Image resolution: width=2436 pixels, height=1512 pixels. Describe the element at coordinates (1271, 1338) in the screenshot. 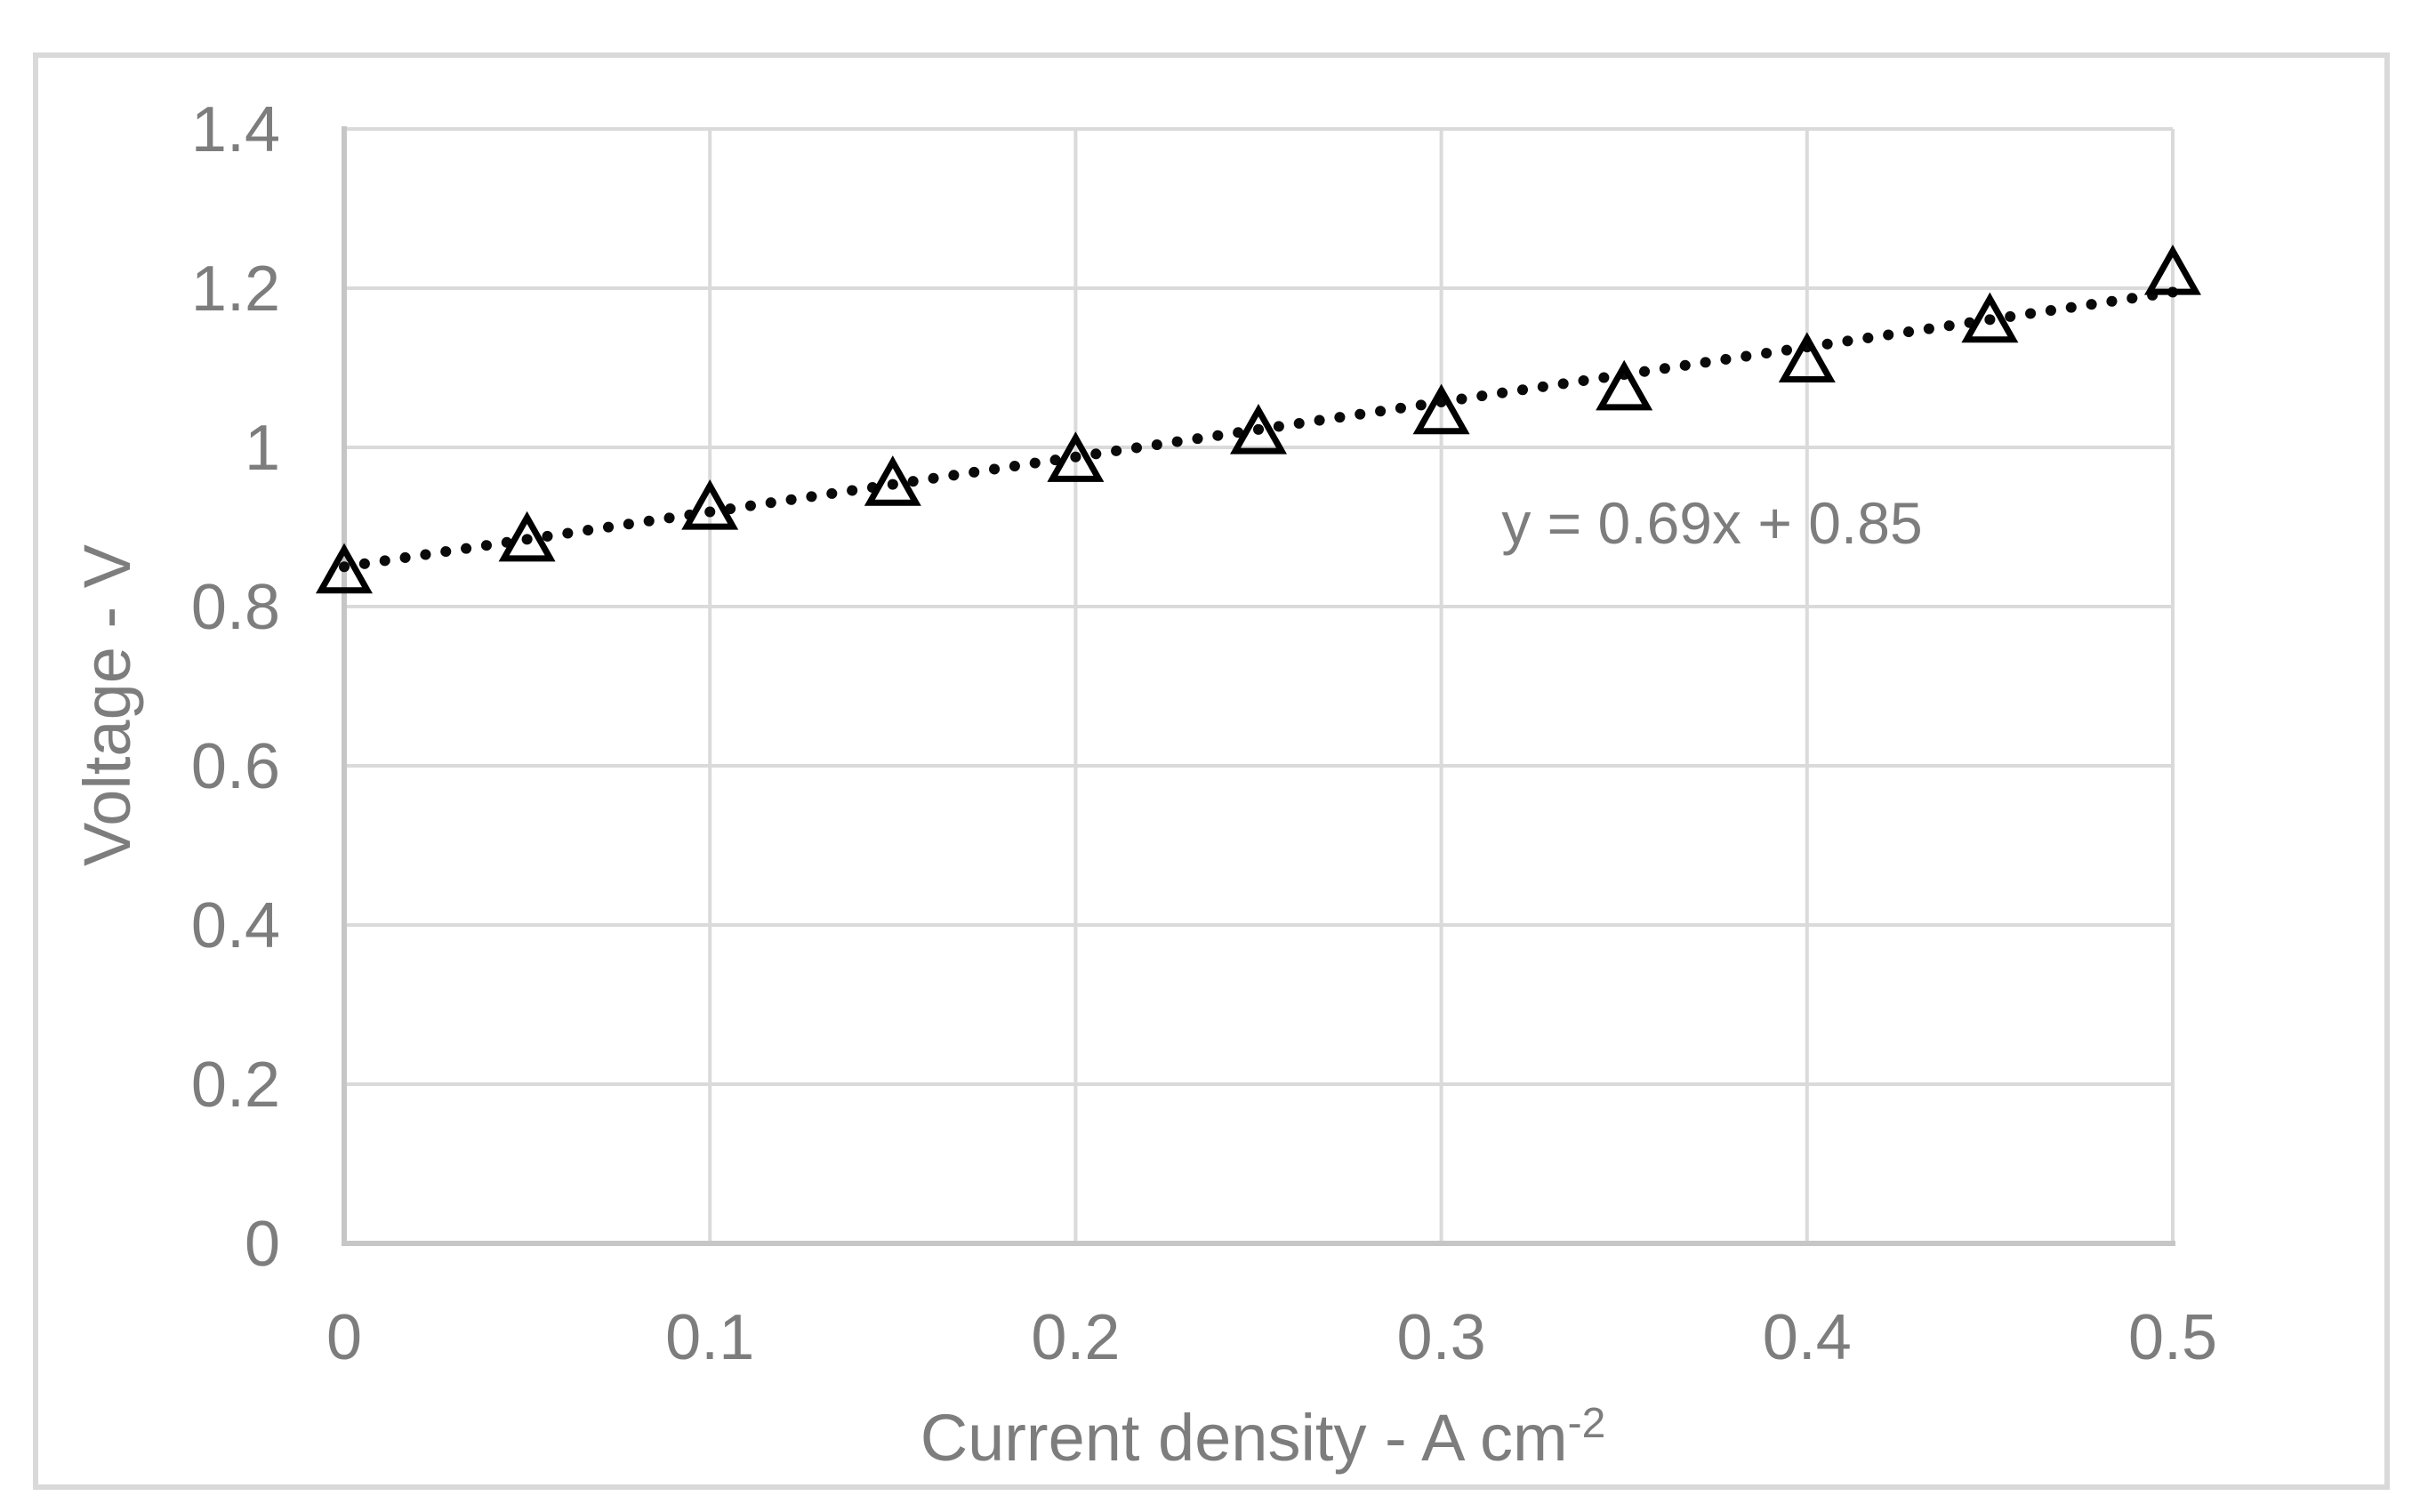

I see `x-axis-tick-labels: 0 0.1 0.2 0.3 0.4 0.5` at that location.